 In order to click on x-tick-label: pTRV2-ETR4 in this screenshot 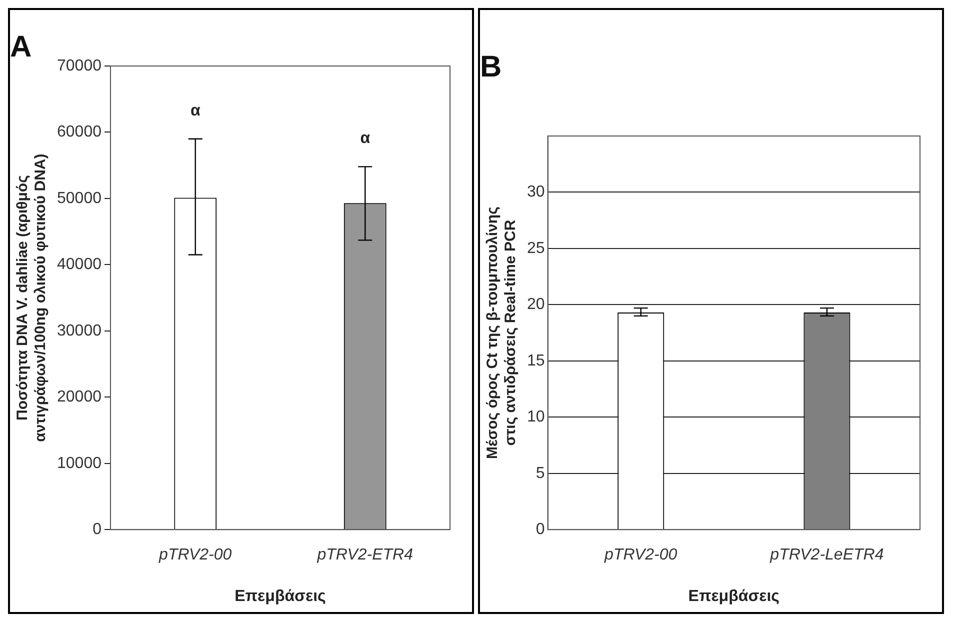, I will do `click(365, 555)`.